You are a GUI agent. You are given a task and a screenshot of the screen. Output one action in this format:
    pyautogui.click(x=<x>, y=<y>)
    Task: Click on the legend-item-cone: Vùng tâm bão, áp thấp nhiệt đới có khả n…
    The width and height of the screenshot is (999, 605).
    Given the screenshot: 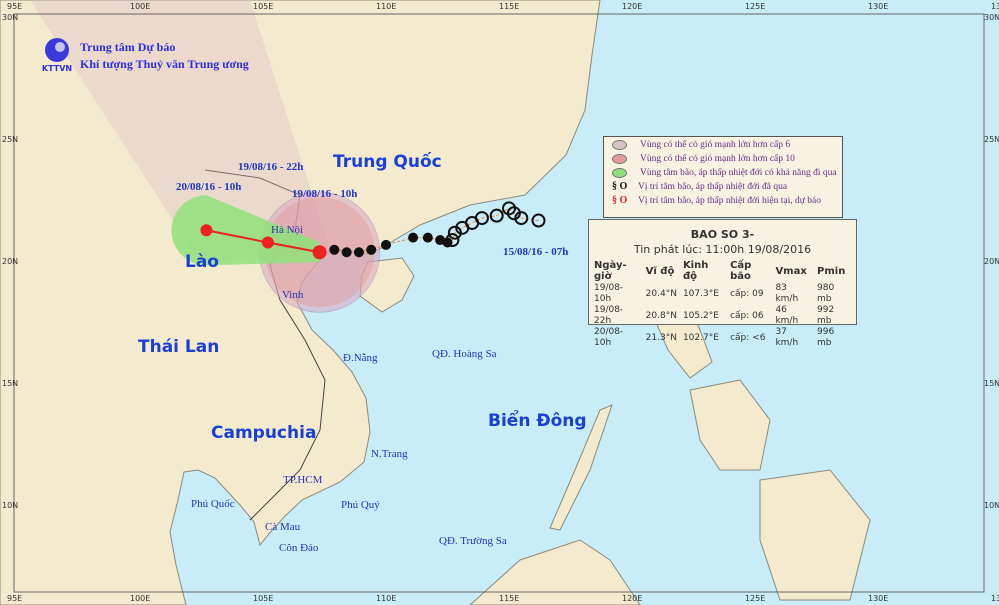 What is the action you would take?
    pyautogui.click(x=727, y=172)
    